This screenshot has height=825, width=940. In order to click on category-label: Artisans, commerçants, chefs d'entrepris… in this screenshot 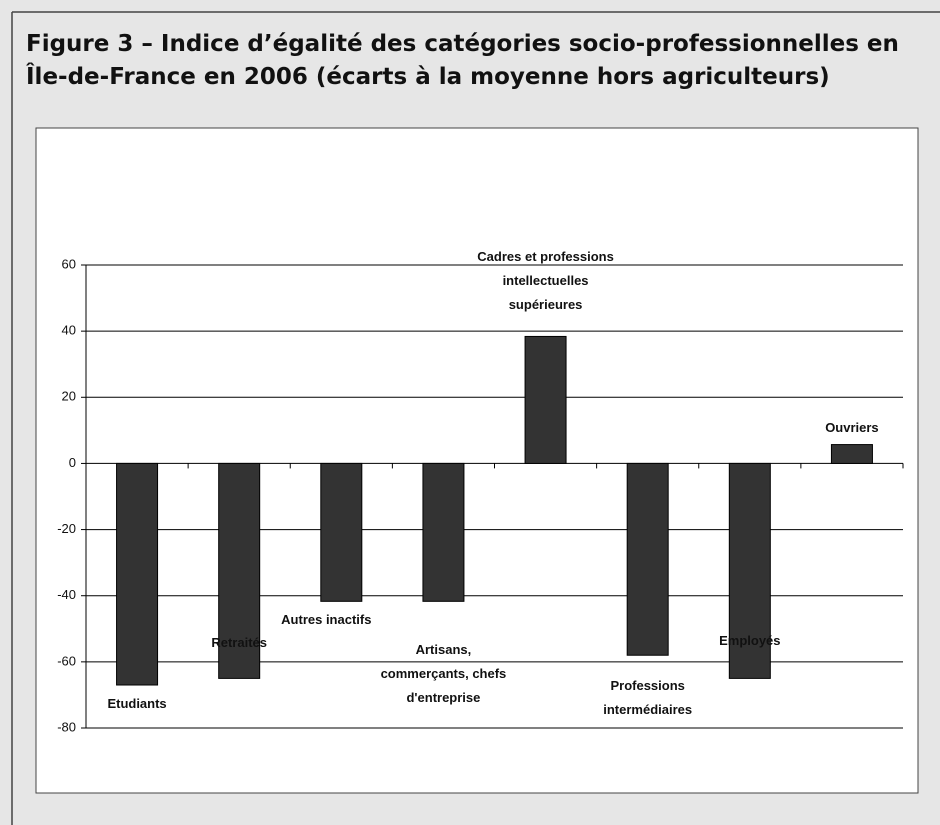, I will do `click(443, 673)`.